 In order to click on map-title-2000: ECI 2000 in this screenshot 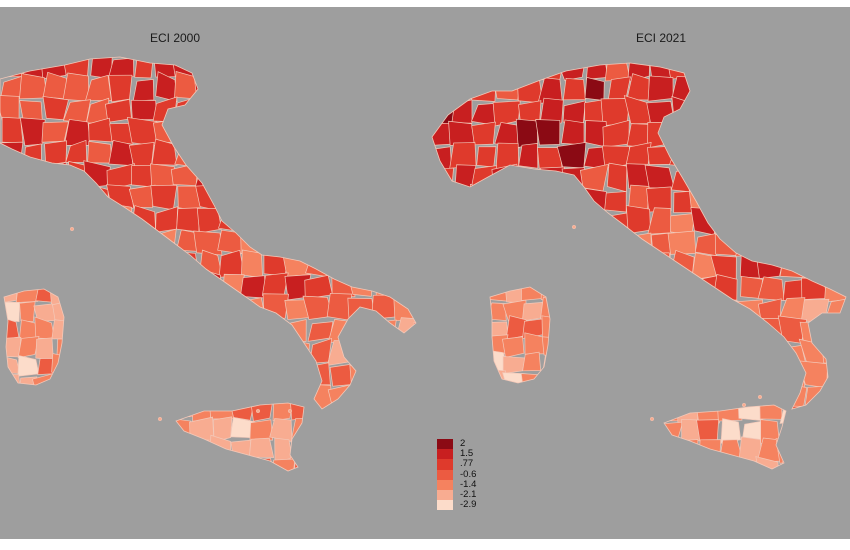, I will do `click(175, 38)`.